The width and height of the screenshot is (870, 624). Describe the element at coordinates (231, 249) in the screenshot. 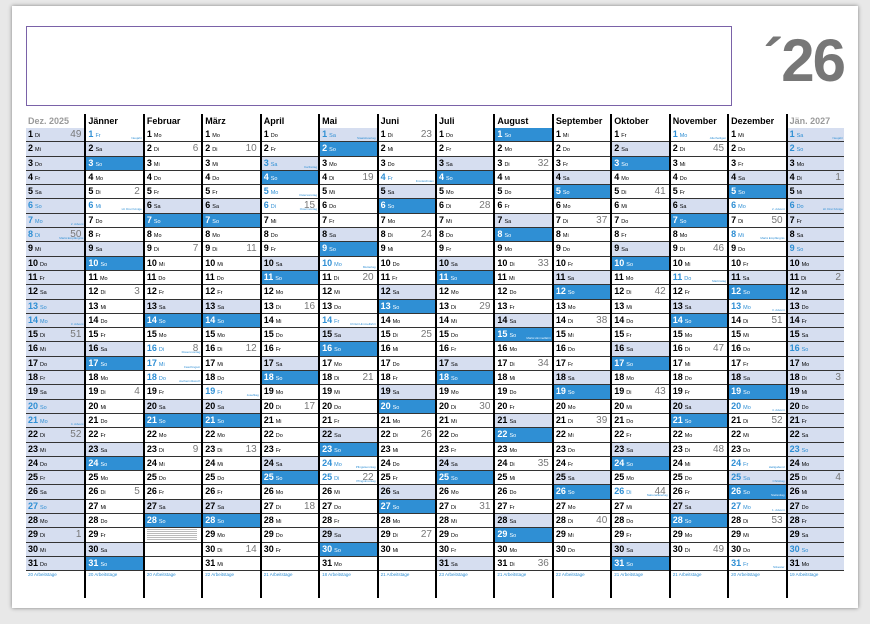

I see `day-cell: 9 Di 11` at that location.